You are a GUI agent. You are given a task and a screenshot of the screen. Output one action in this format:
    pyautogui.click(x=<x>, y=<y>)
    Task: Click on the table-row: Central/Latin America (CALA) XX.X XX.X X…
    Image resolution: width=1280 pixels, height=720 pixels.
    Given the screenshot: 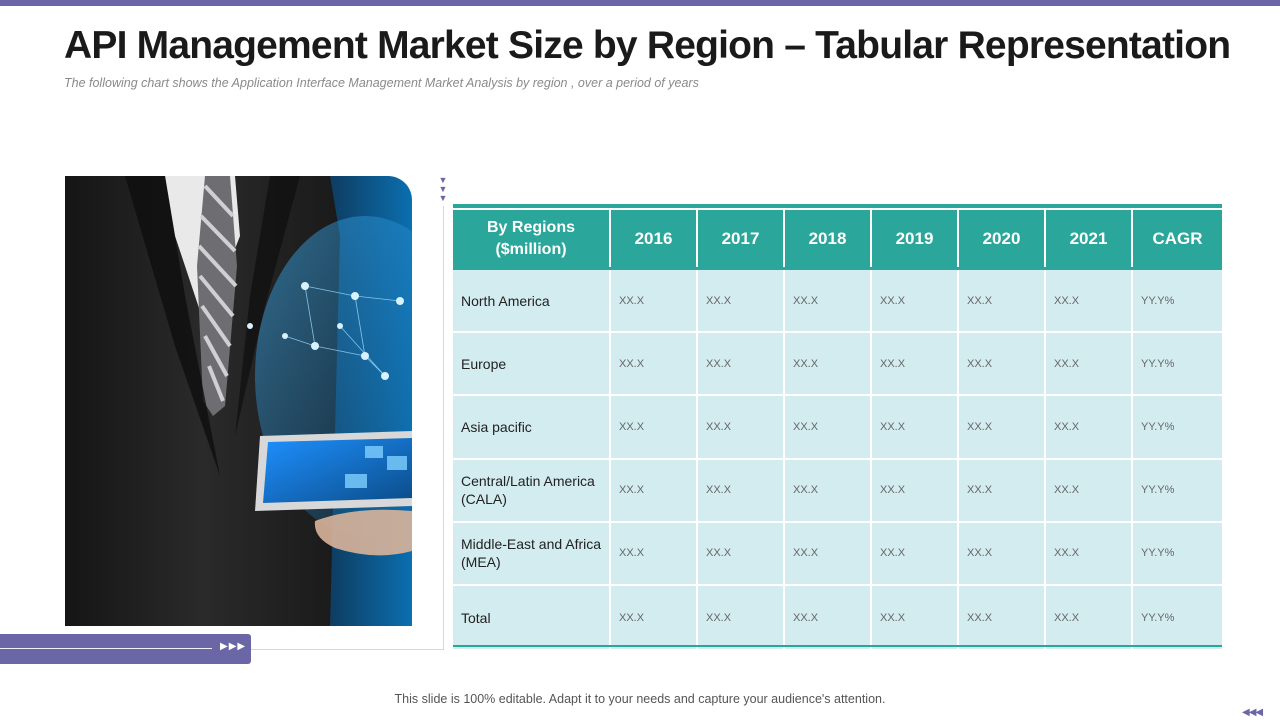 What is the action you would take?
    pyautogui.click(x=837, y=491)
    